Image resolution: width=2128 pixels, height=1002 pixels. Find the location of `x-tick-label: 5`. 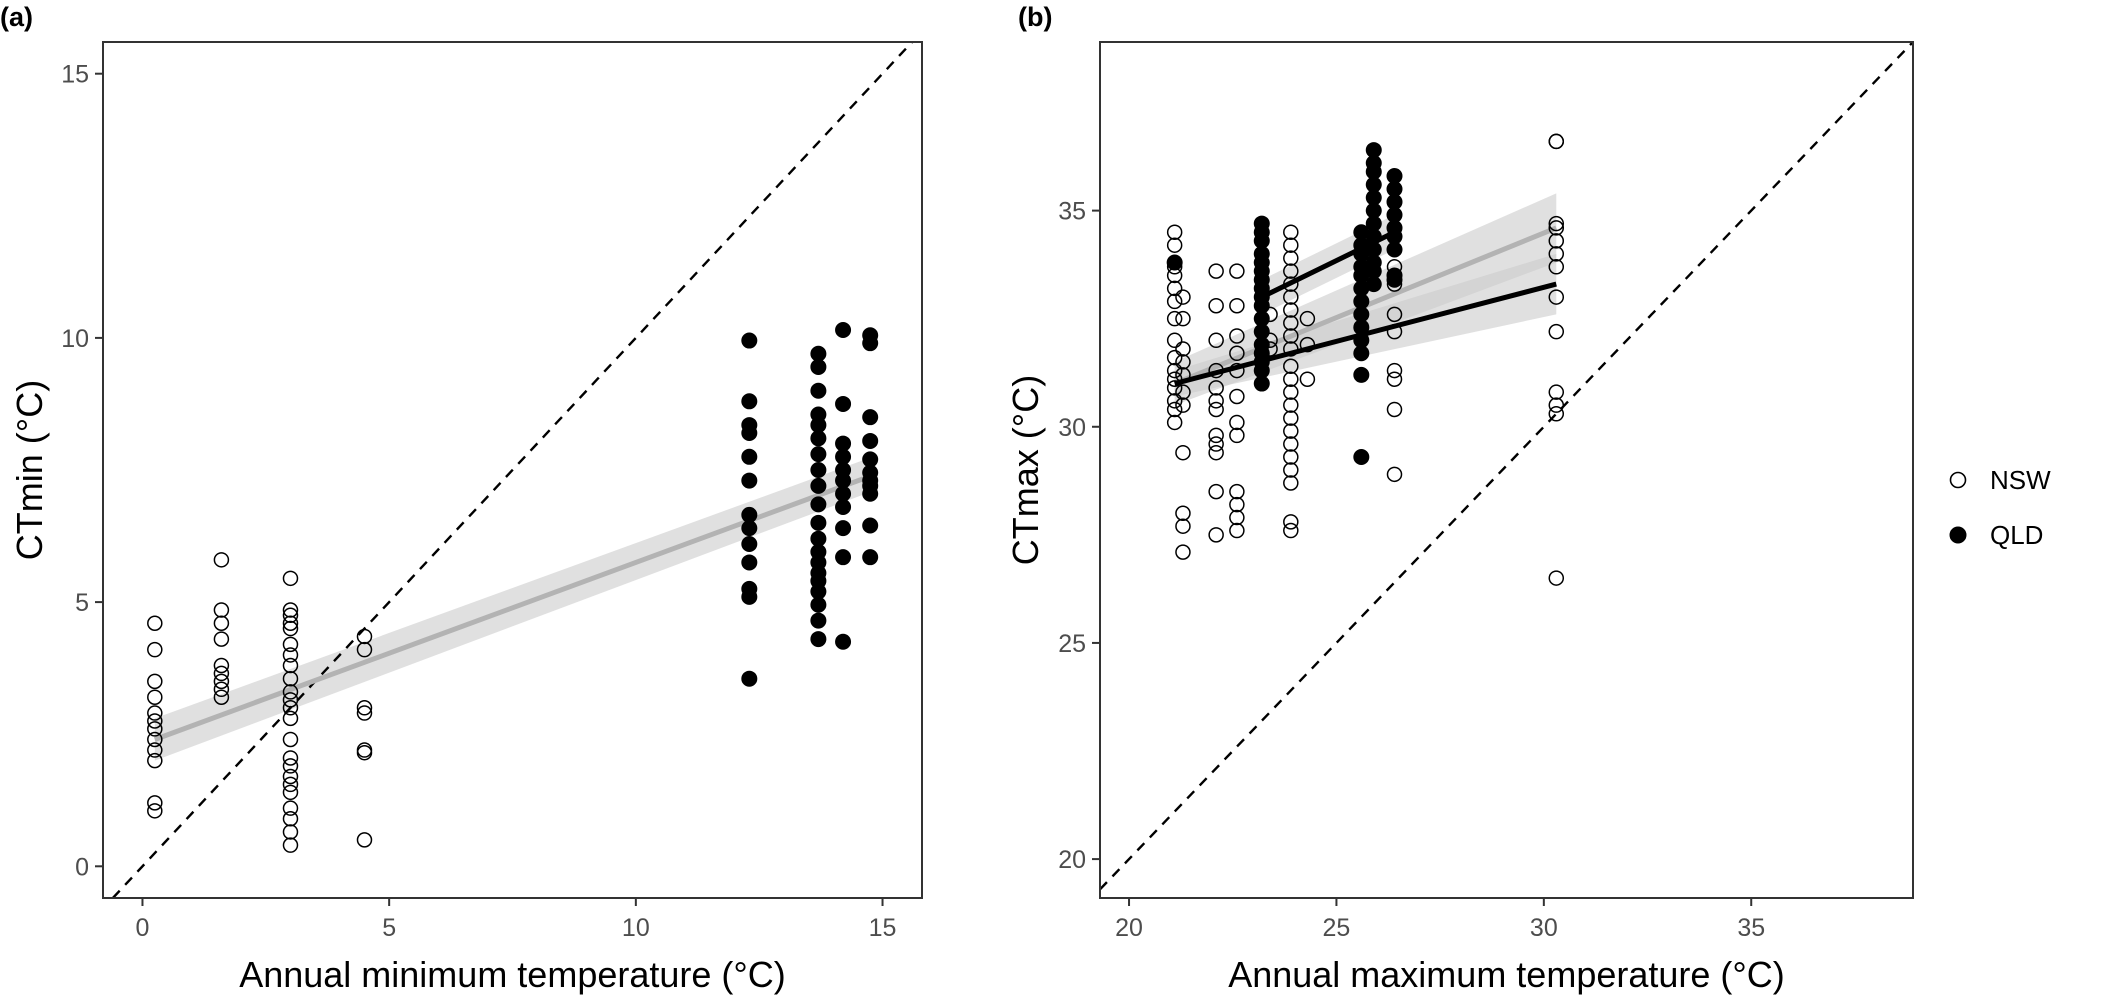

x-tick-label: 5 is located at coordinates (389, 928).